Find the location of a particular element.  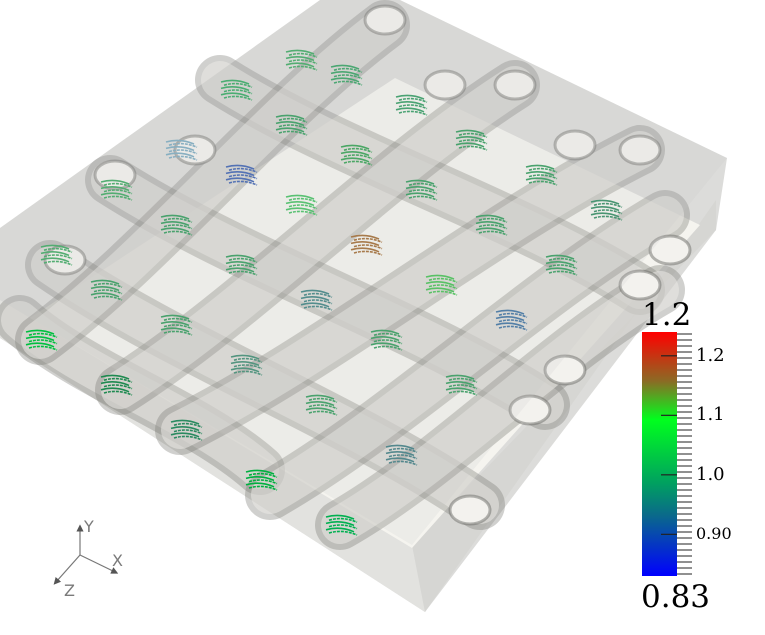

colorbar-max-label: 1.2 is located at coordinates (667, 315).